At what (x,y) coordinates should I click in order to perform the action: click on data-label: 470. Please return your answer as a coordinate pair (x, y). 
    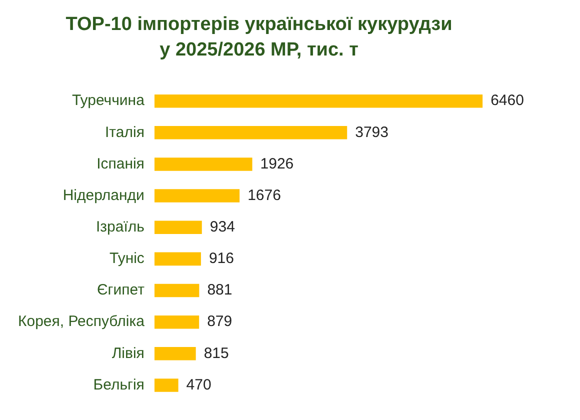
    Looking at the image, I should click on (199, 385).